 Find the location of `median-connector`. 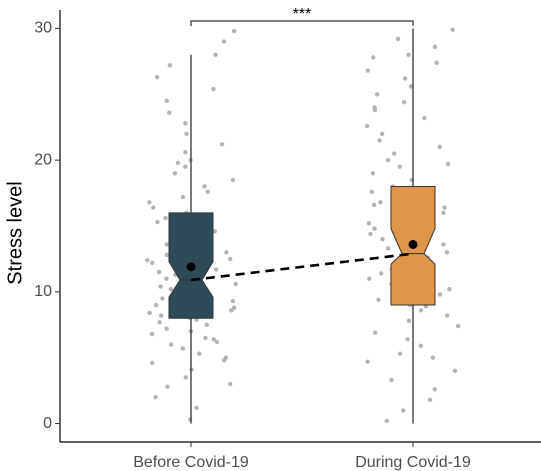

median-connector is located at coordinates (302, 267).